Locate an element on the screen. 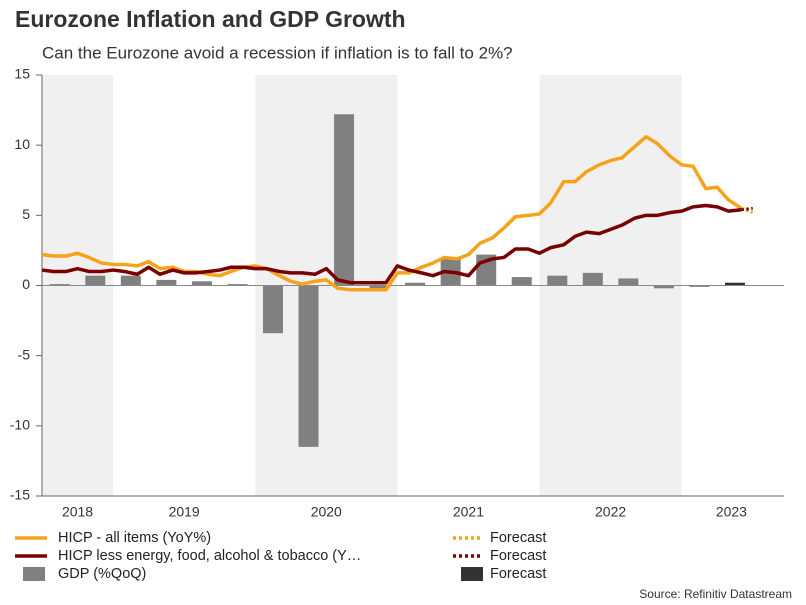 This screenshot has height=605, width=806. y-tick-label: 15 is located at coordinates (22, 74).